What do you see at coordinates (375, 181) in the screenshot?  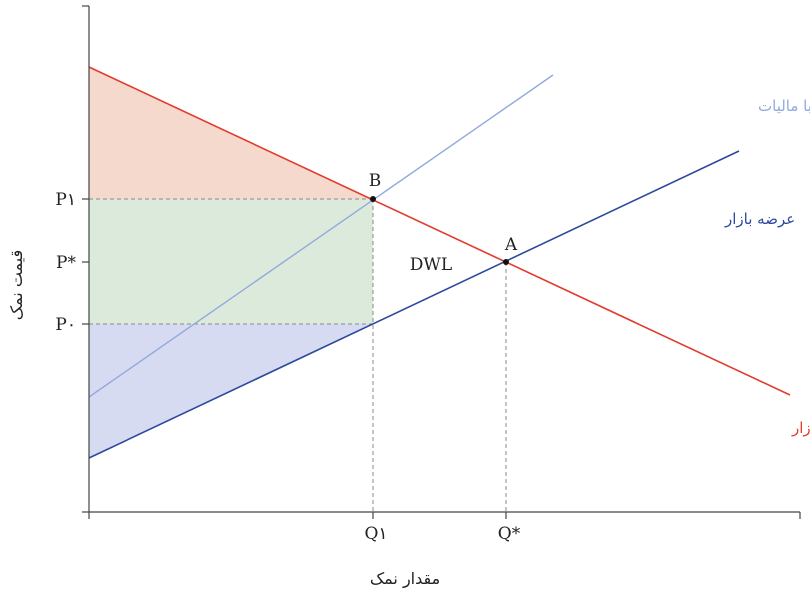 I see `point-b-label: B` at bounding box center [375, 181].